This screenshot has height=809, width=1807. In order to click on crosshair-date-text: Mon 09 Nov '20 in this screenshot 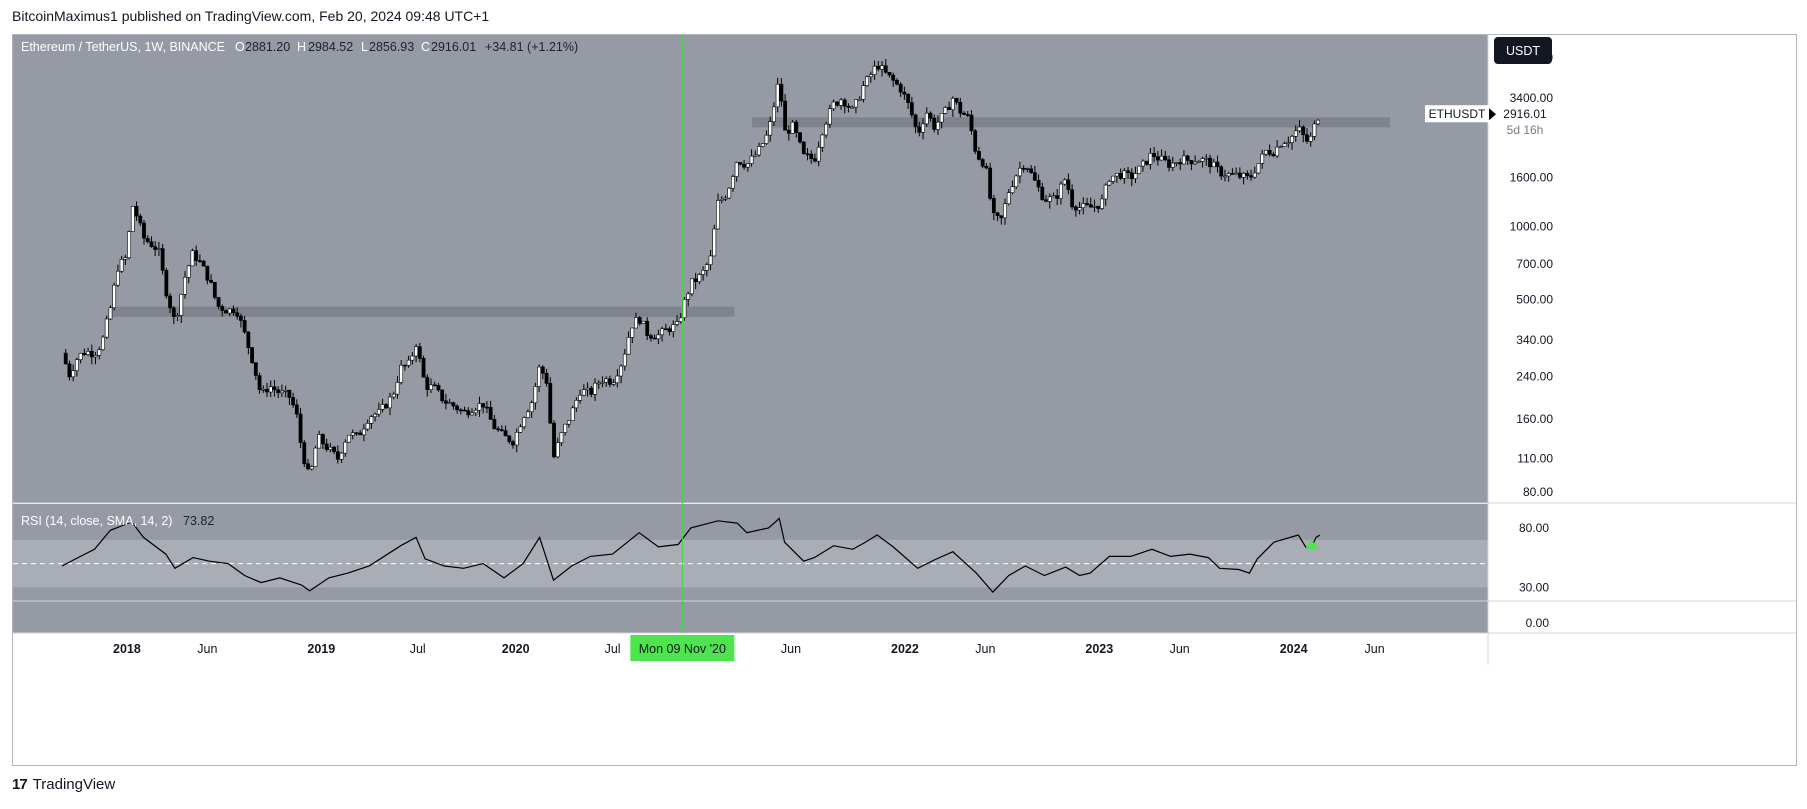, I will do `click(682, 649)`.